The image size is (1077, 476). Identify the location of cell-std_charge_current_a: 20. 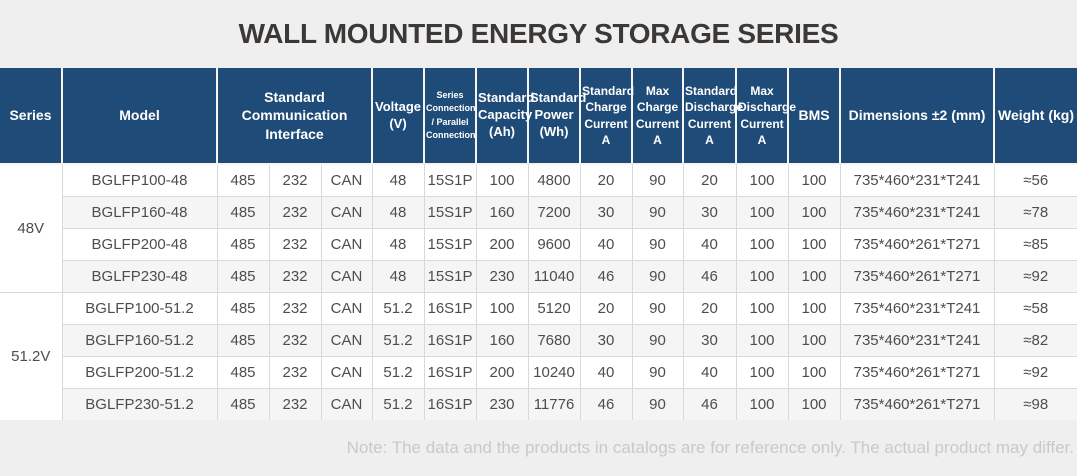
(606, 308).